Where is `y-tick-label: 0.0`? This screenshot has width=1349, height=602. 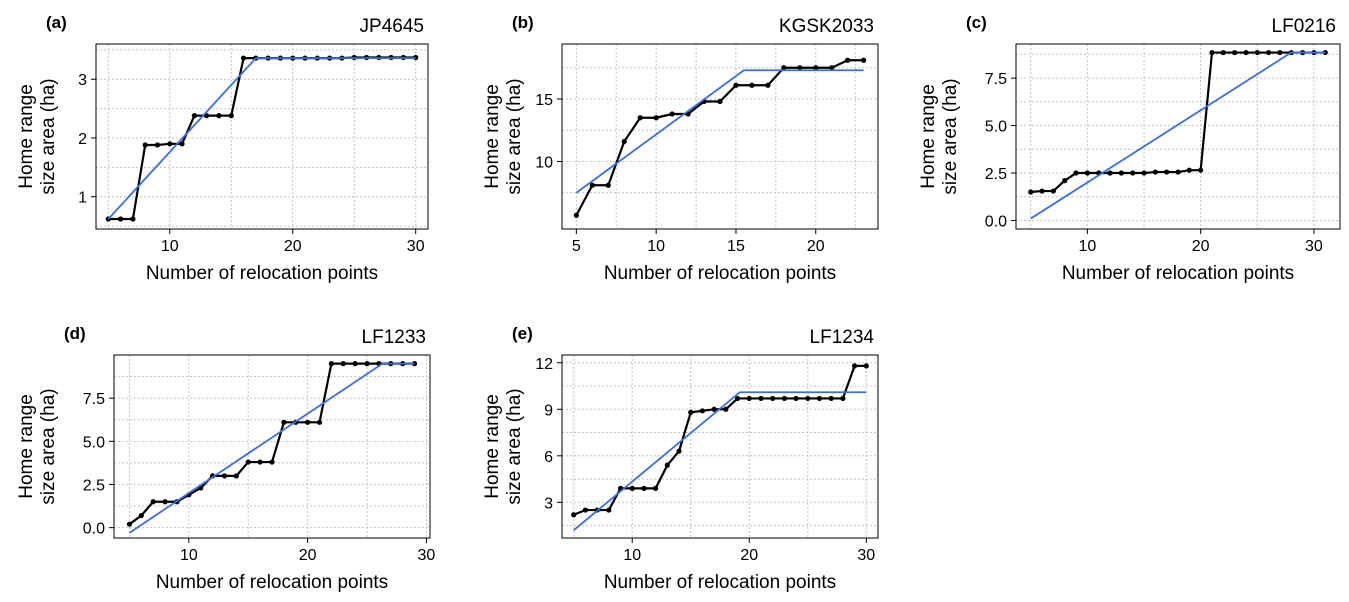 y-tick-label: 0.0 is located at coordinates (94, 529).